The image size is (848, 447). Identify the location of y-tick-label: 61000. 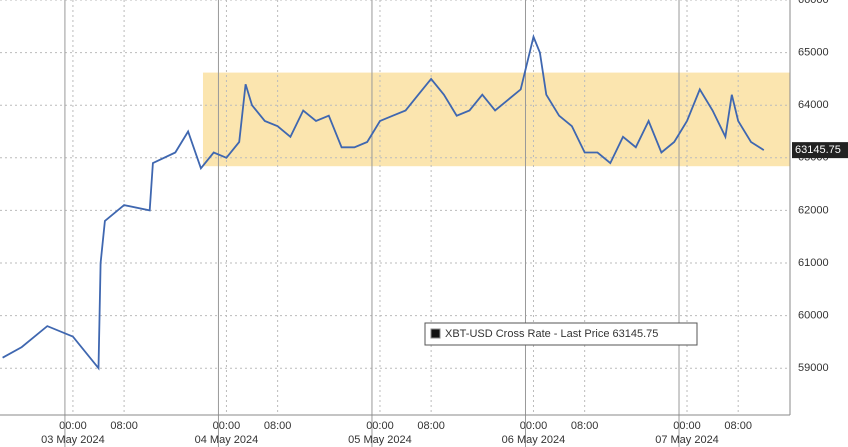
(813, 263).